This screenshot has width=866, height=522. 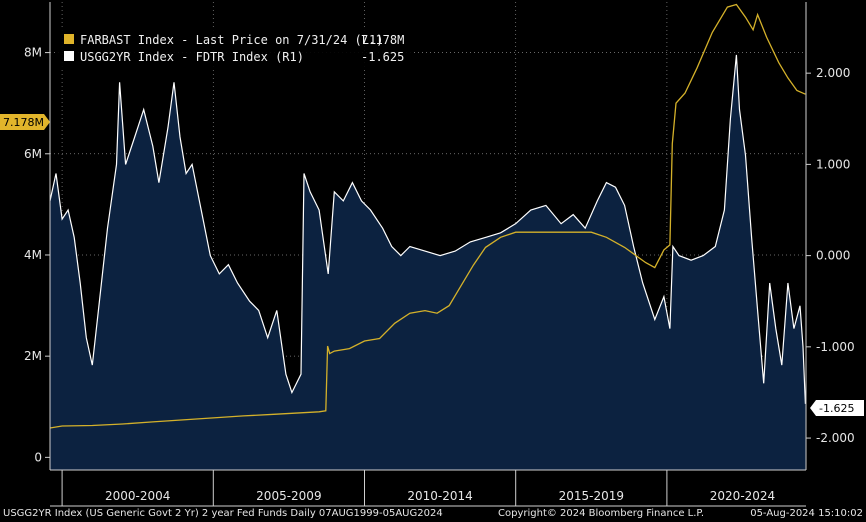 I want to click on right-last-value-tag: -1.625, so click(x=837, y=408).